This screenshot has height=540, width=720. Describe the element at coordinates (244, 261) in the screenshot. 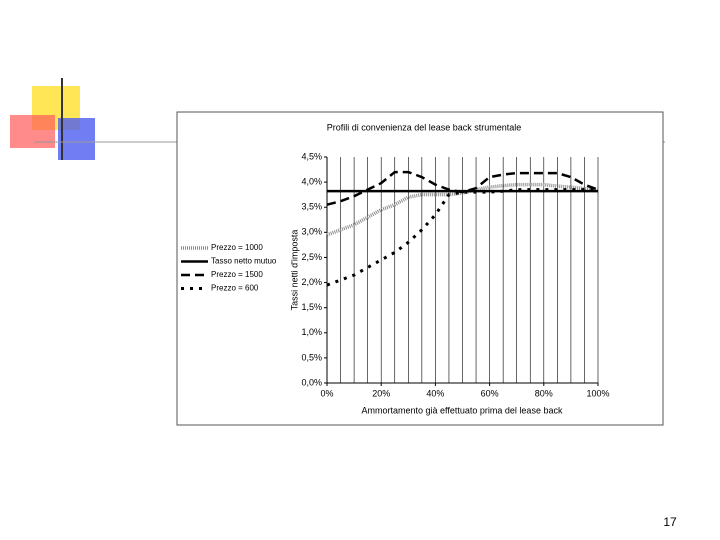

I see `legend-label: Tasso netto mutuo` at that location.